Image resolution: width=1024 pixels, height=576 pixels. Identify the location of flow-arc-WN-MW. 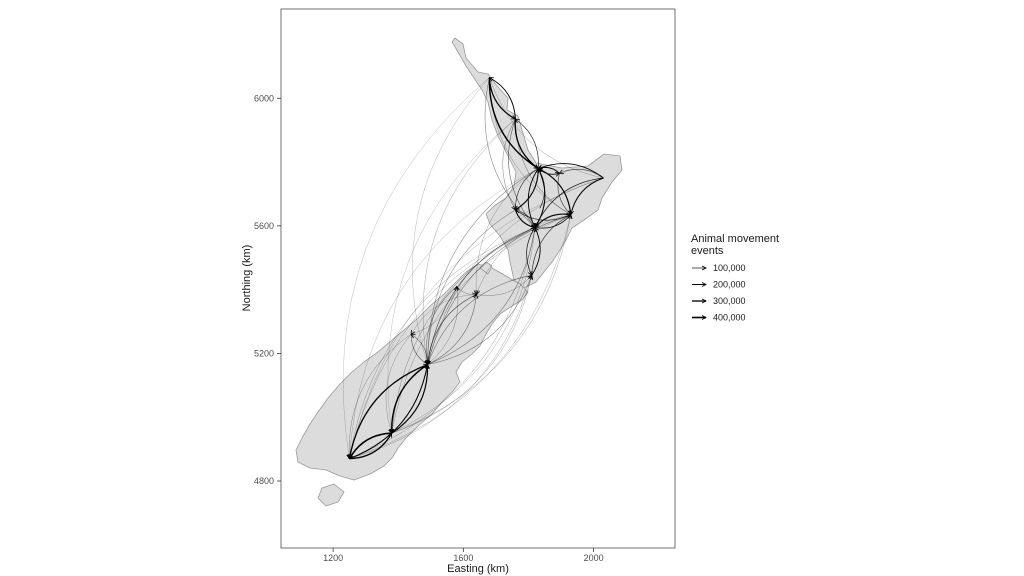
(536, 252).